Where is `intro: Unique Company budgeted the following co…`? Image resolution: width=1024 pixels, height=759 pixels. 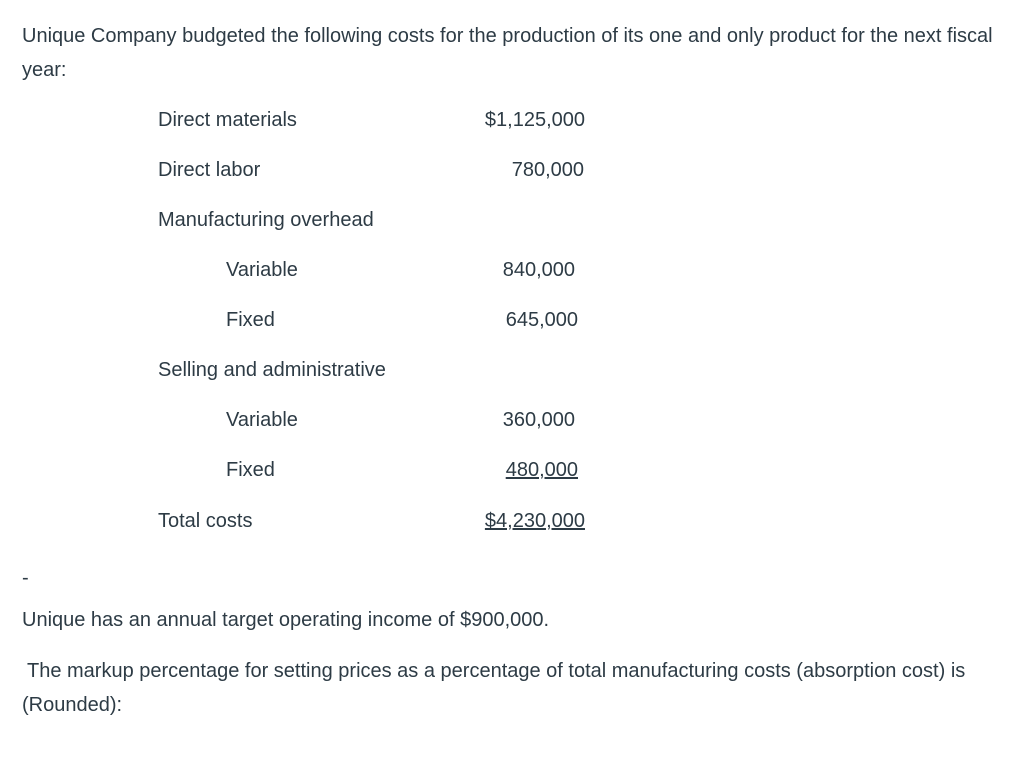 intro: Unique Company budgeted the following co… is located at coordinates (507, 53).